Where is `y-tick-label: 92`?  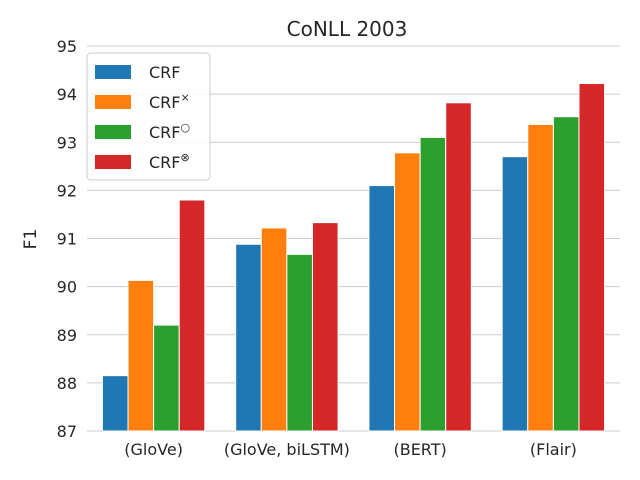
y-tick-label: 92 is located at coordinates (67, 190).